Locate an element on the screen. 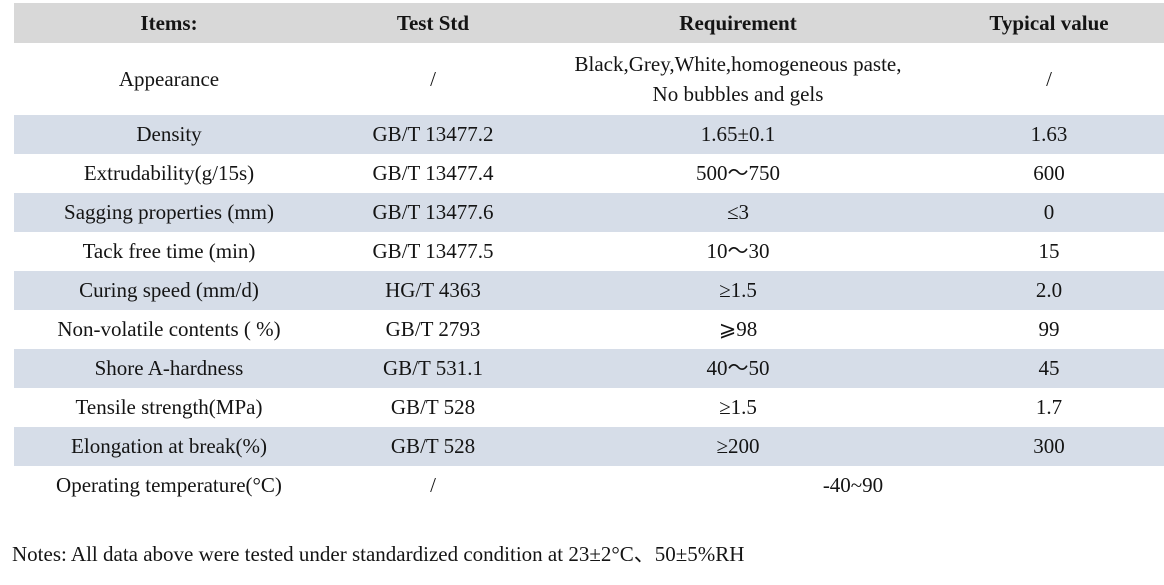  requirement-cell: 1.65±0.1 is located at coordinates (738, 134).